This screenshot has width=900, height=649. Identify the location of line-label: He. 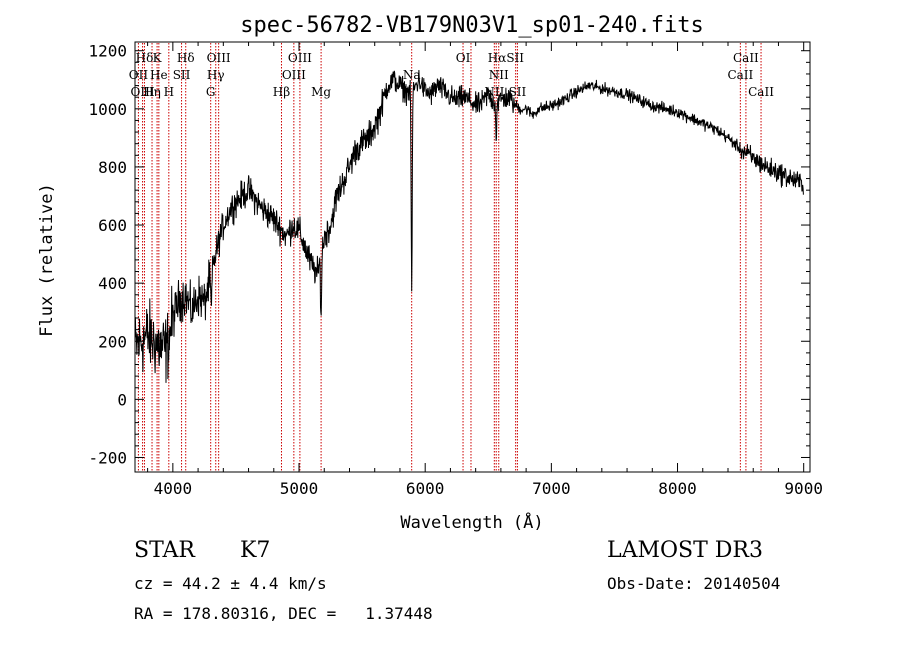
(159, 75).